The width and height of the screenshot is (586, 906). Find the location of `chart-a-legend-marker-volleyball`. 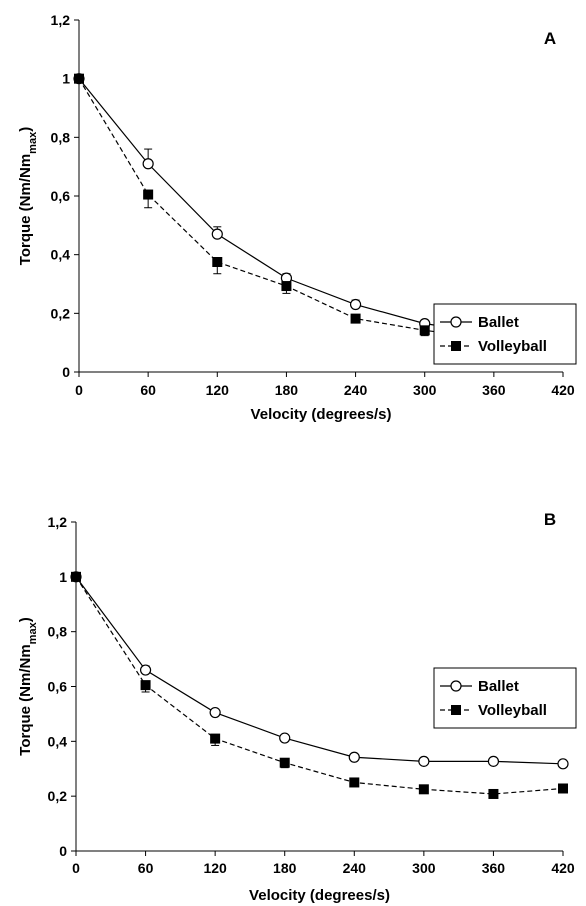

chart-a-legend-marker-volleyball is located at coordinates (456, 346).